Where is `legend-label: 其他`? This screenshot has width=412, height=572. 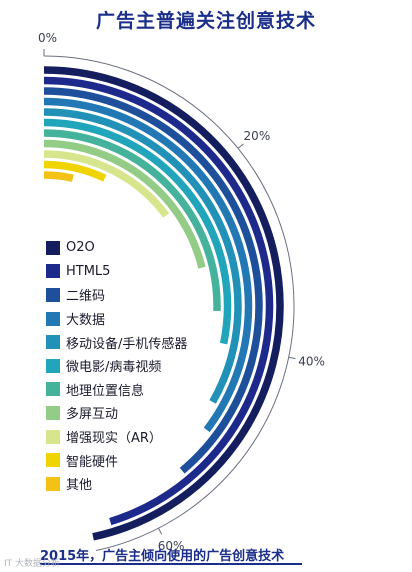
legend-label: 其他 is located at coordinates (79, 486).